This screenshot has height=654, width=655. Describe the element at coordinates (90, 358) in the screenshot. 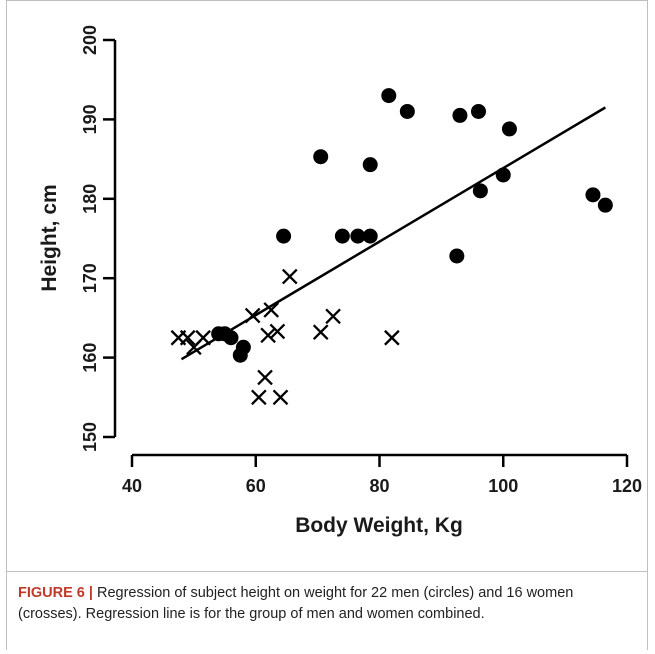

I see `y-tick-label: 160` at that location.